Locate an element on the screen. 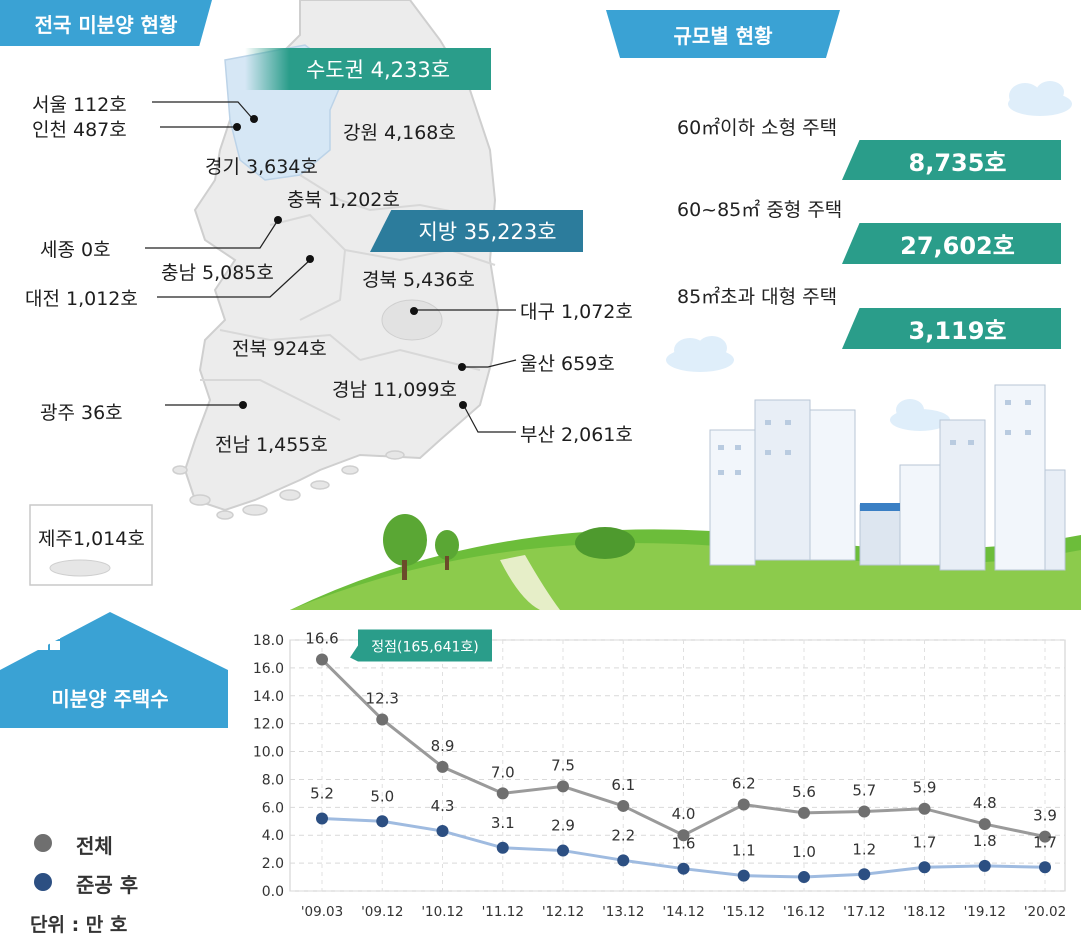  data-label-total: 3.9 is located at coordinates (1045, 816).